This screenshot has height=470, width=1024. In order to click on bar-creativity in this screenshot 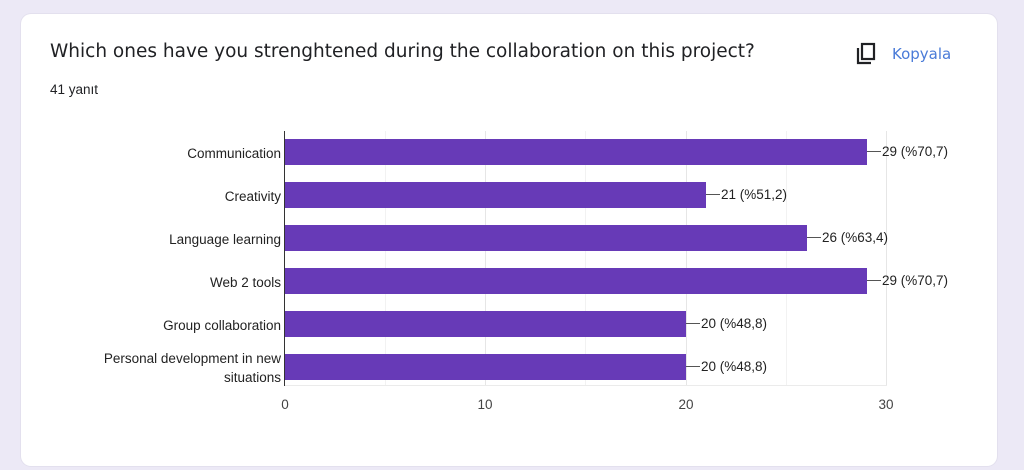, I will do `click(495, 195)`.